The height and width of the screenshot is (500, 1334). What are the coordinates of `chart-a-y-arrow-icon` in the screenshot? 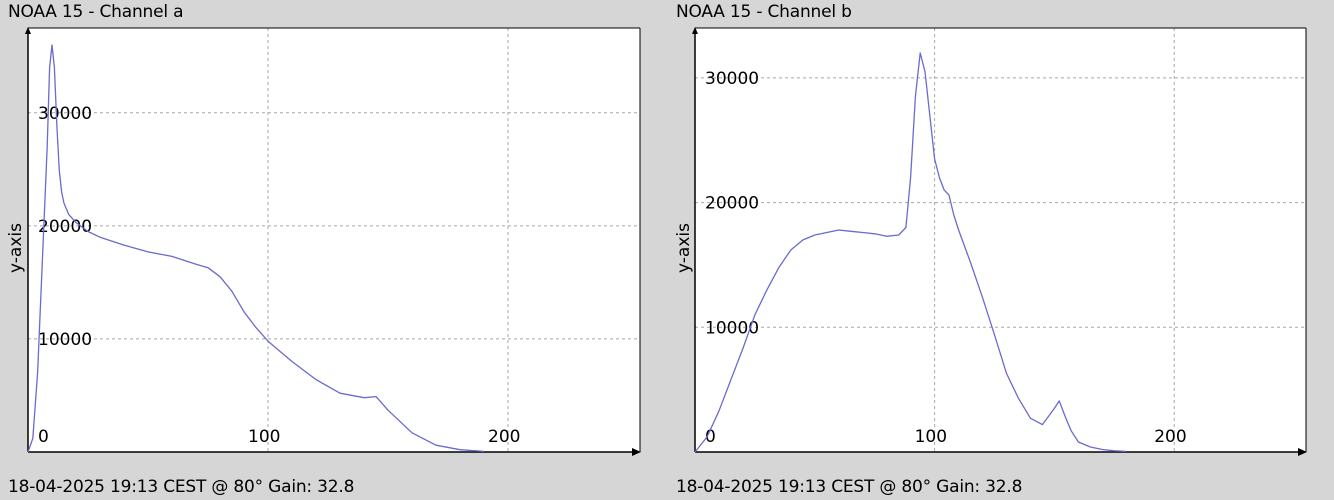 It's located at (28, 30).